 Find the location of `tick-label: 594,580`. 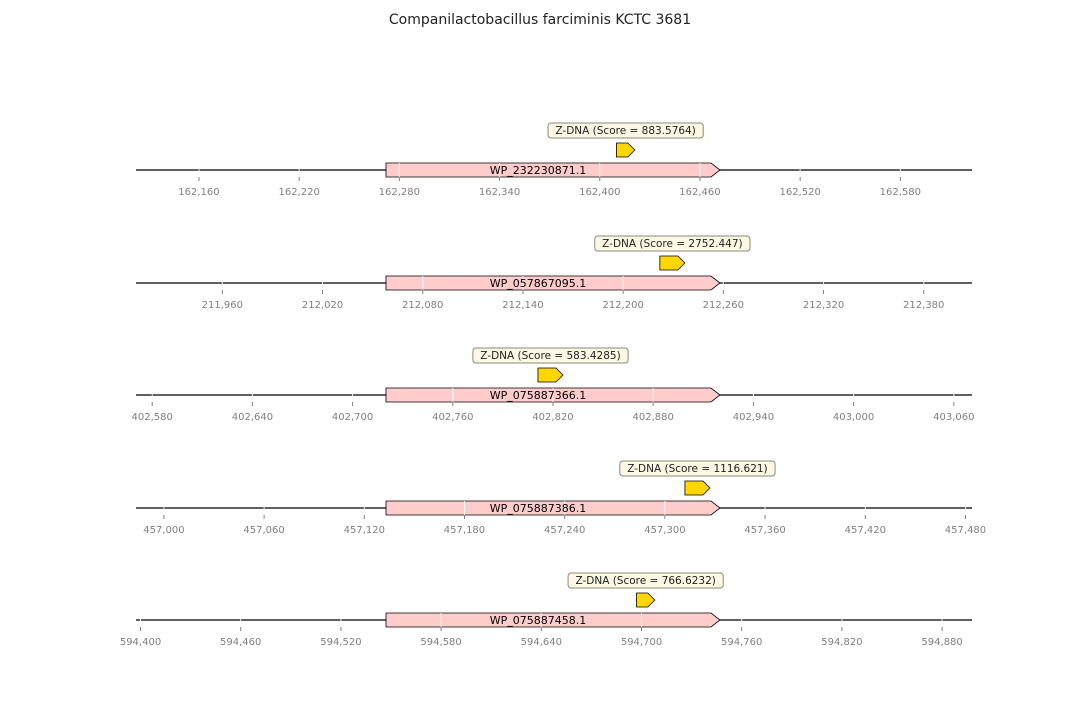

tick-label: 594,580 is located at coordinates (440, 642).